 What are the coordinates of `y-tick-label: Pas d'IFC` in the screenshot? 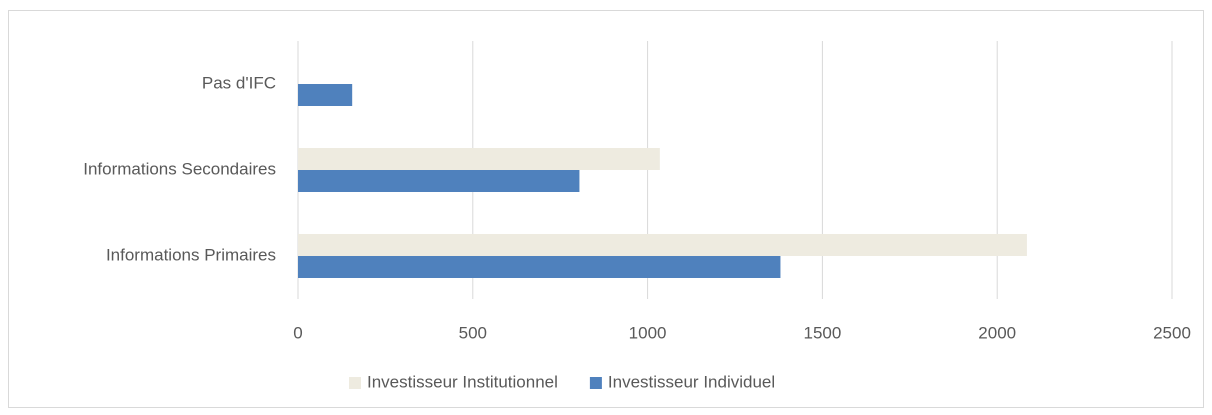 It's located at (239, 82).